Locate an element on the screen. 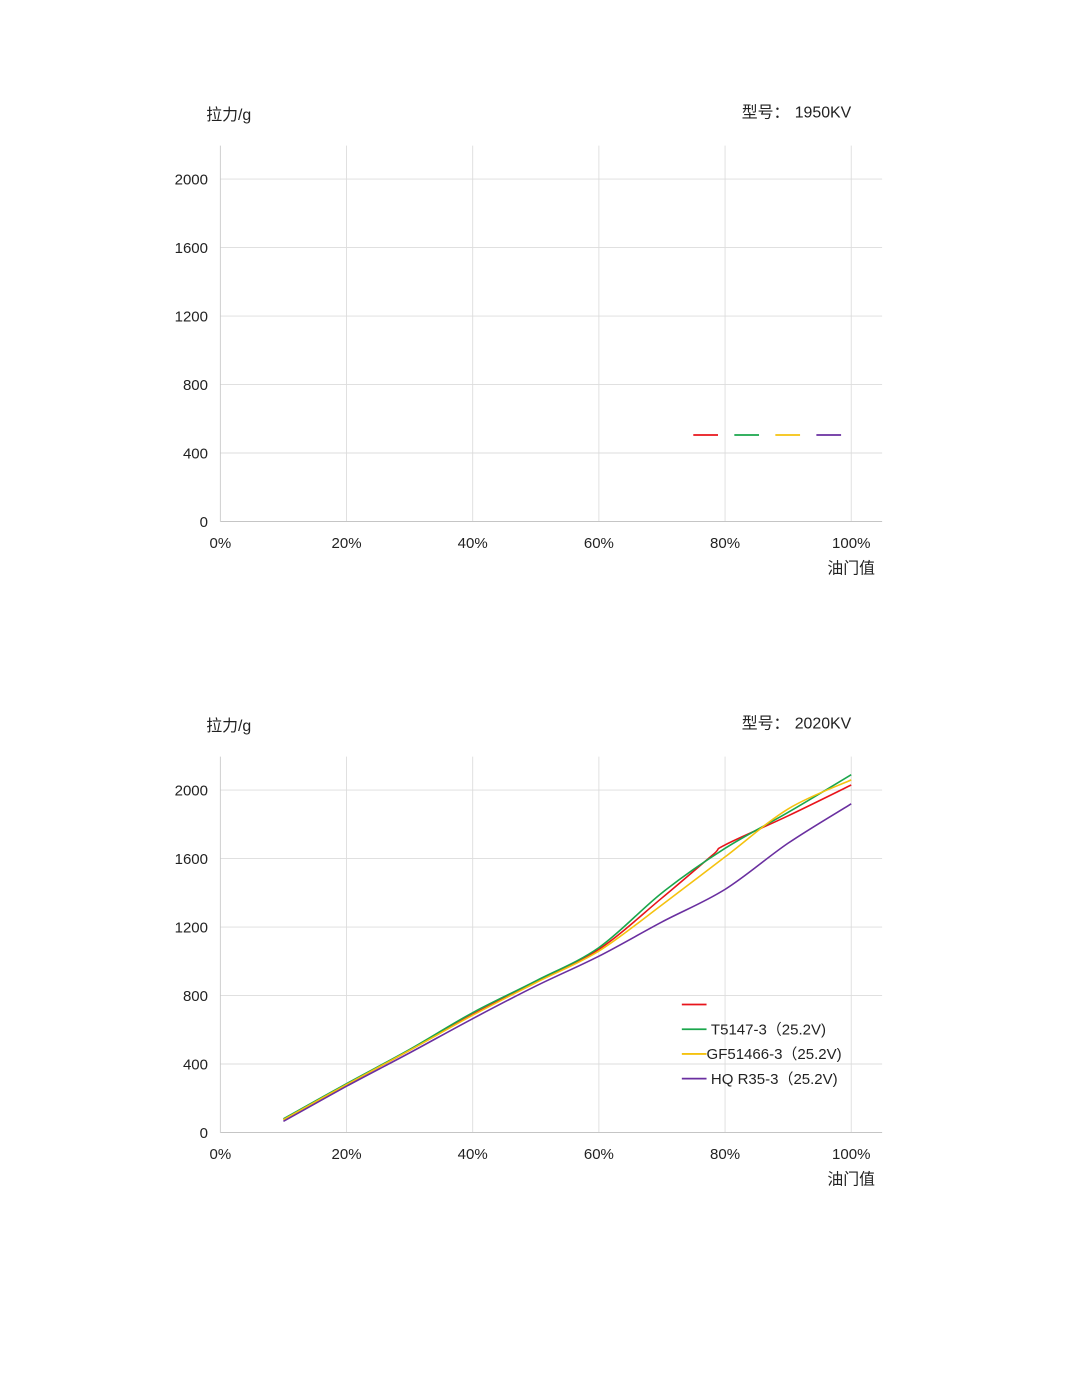  legend-label-1: T5147-3（25.2V) is located at coordinates (768, 1030).